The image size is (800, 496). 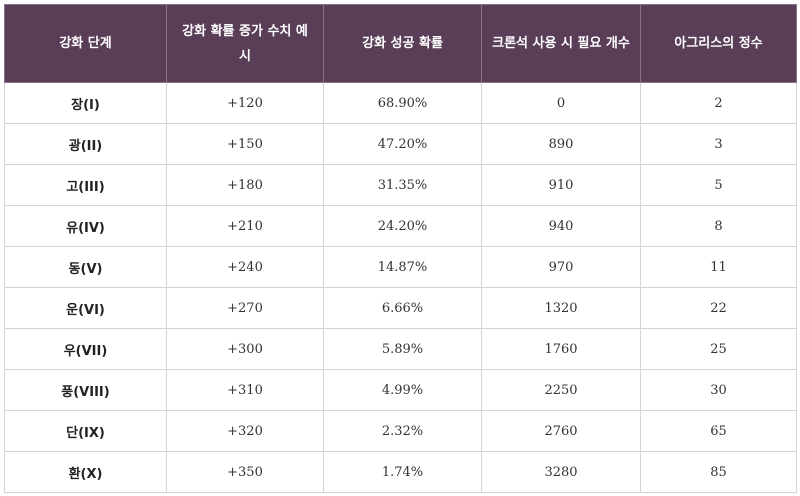 I want to click on table-row: 장(I) +120 68.90% 0 2, so click(x=400, y=103).